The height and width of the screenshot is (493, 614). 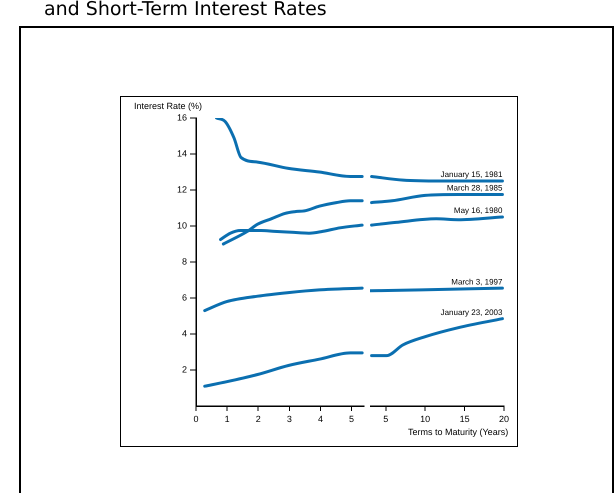 What do you see at coordinates (181, 117) in the screenshot?
I see `y-tick-label: 16` at bounding box center [181, 117].